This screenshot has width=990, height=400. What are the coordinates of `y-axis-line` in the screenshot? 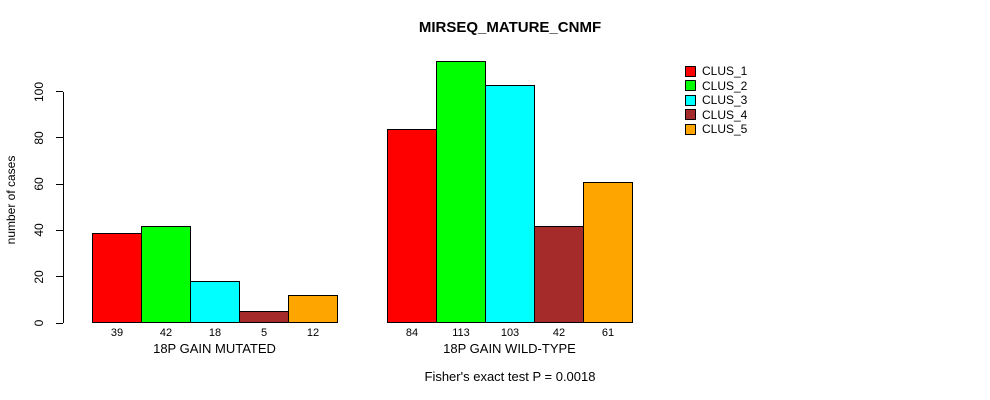 It's located at (63, 207).